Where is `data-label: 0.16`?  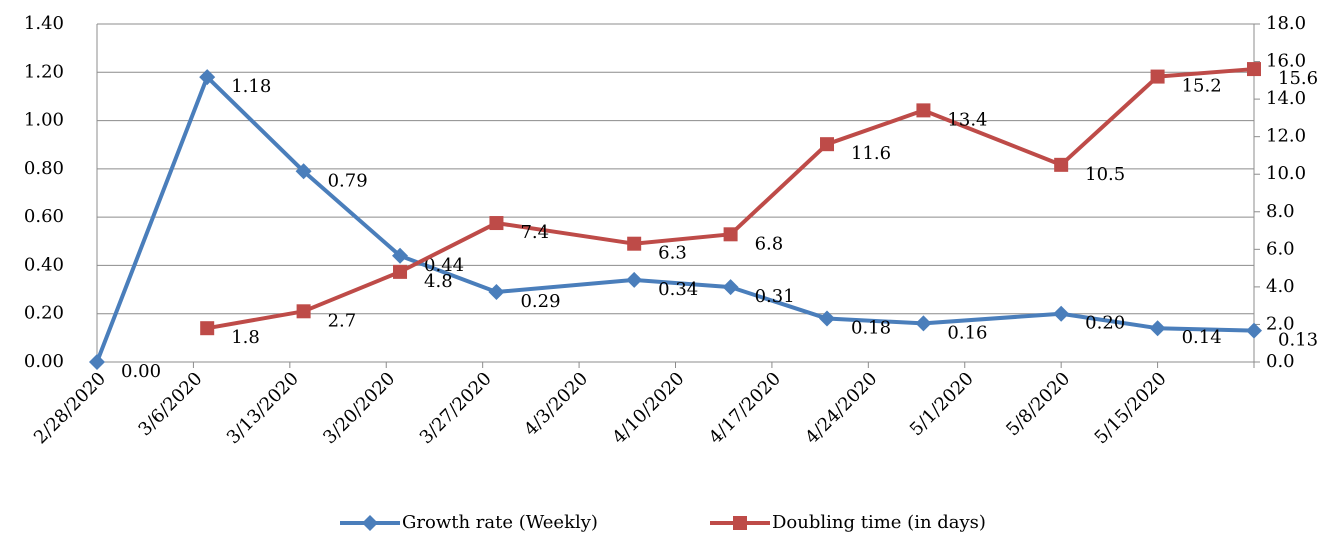
data-label: 0.16 is located at coordinates (967, 332).